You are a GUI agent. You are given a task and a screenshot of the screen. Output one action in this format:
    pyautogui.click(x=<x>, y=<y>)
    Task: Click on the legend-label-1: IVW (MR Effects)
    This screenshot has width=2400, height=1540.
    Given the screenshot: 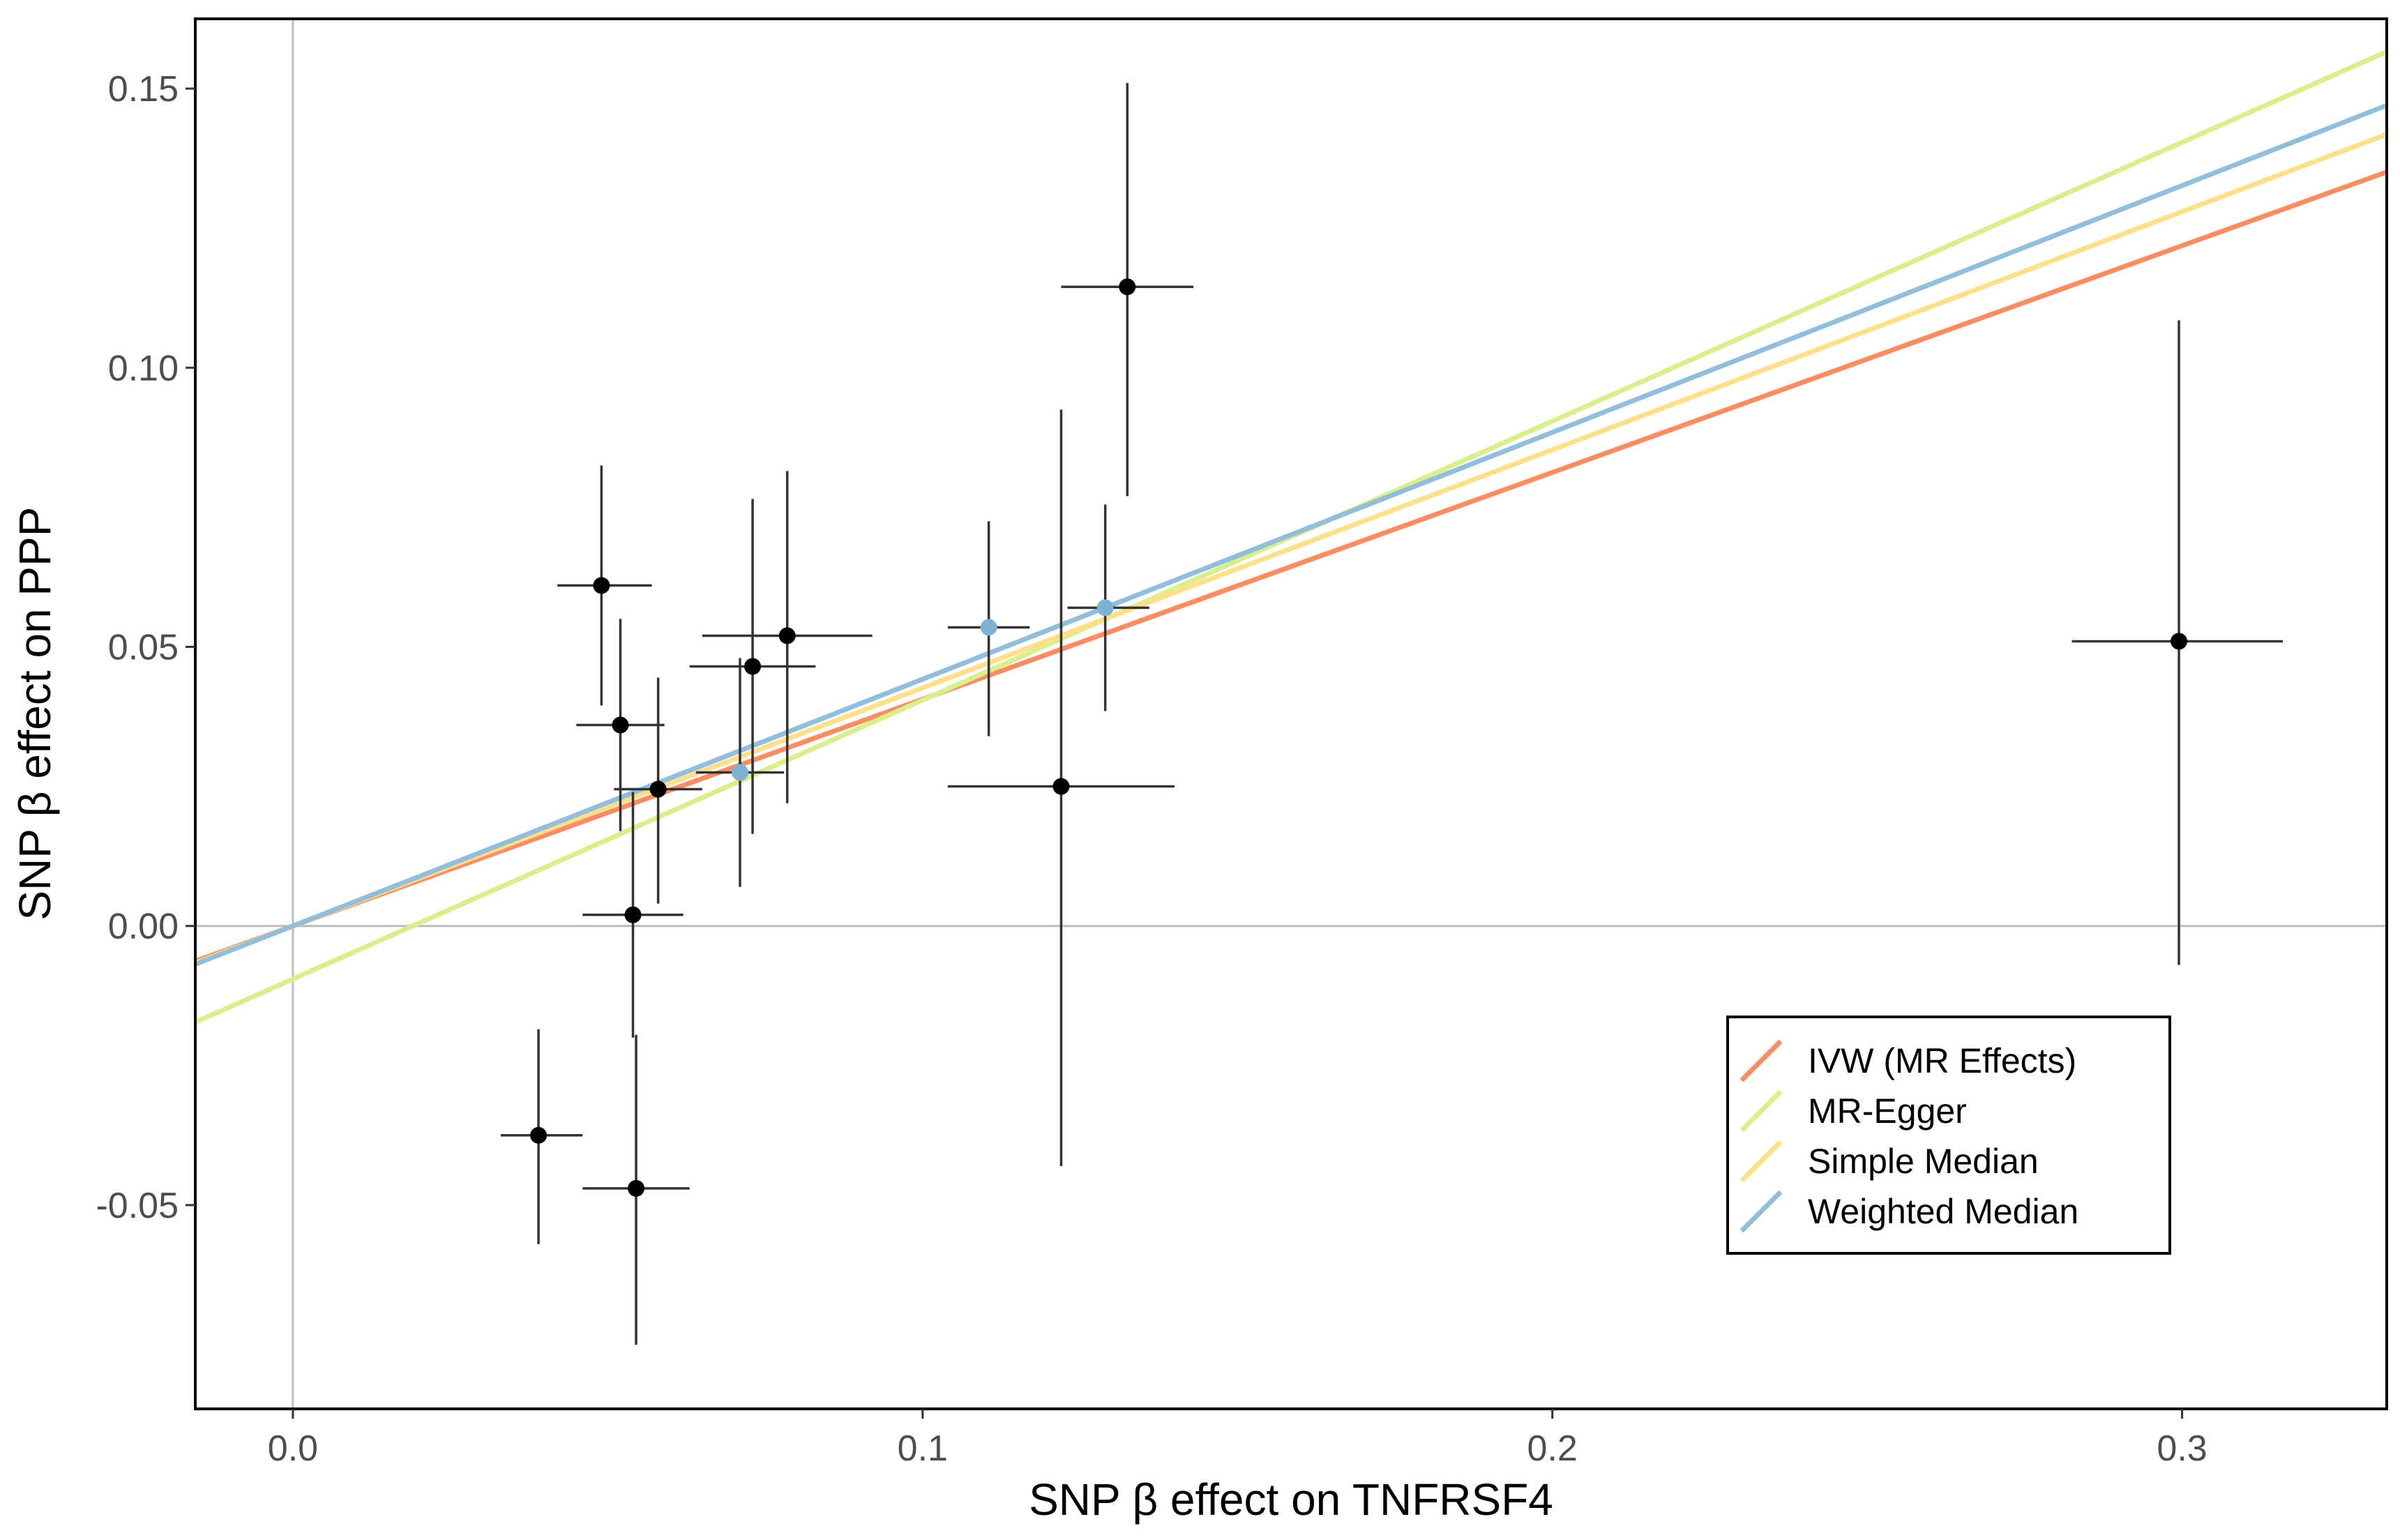 What is the action you would take?
    pyautogui.click(x=1942, y=1060)
    